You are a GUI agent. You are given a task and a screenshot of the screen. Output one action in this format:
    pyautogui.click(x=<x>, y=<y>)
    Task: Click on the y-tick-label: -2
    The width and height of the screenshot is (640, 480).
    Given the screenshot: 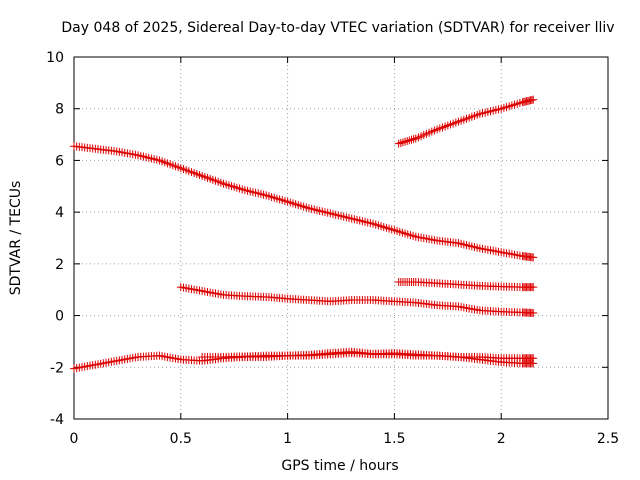 What is the action you would take?
    pyautogui.click(x=57, y=368)
    